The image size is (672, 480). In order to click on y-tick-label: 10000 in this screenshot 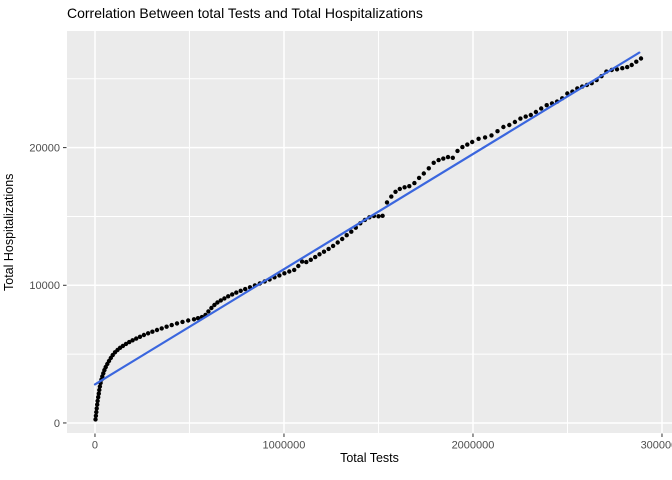, I will do `click(44, 286)`.